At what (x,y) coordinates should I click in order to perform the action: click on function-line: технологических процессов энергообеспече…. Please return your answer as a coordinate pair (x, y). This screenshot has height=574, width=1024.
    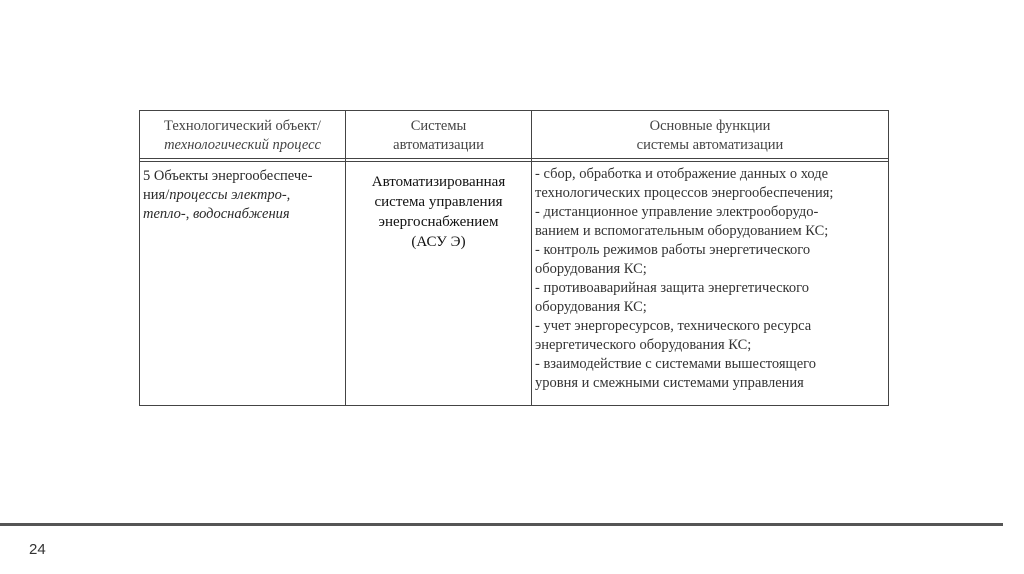
    Looking at the image, I should click on (684, 193).